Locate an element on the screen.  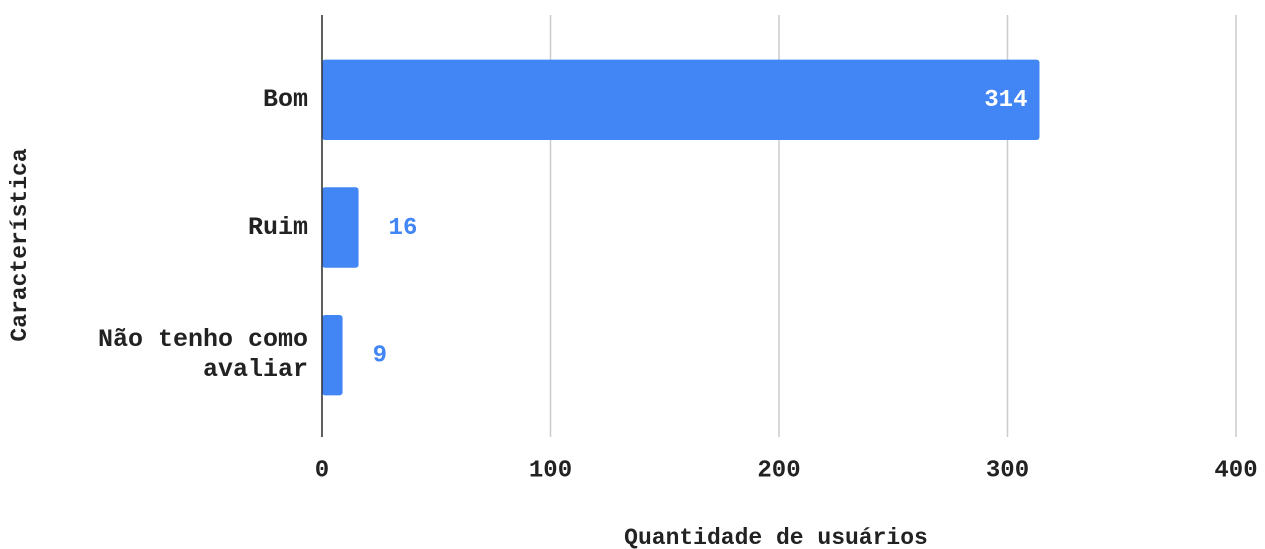
y-tick-label: Não tenho como avaliar is located at coordinates (202, 355).